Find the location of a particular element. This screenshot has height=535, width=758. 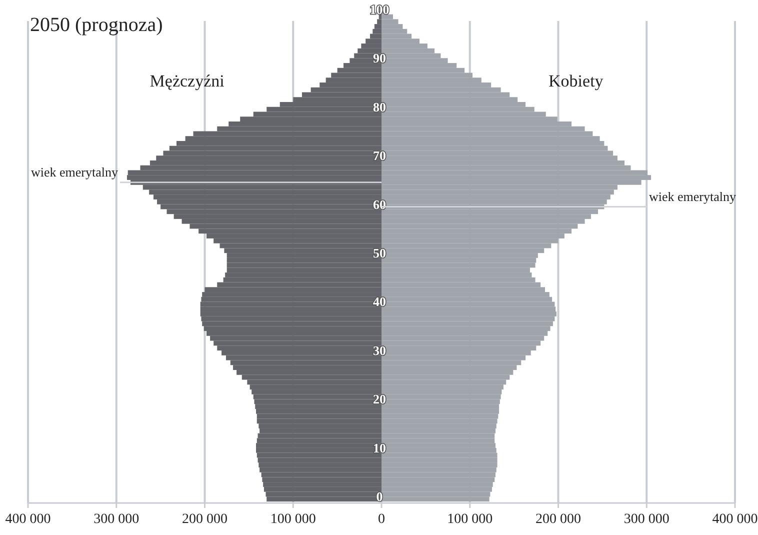

y-tick-label: 20 is located at coordinates (379, 399).